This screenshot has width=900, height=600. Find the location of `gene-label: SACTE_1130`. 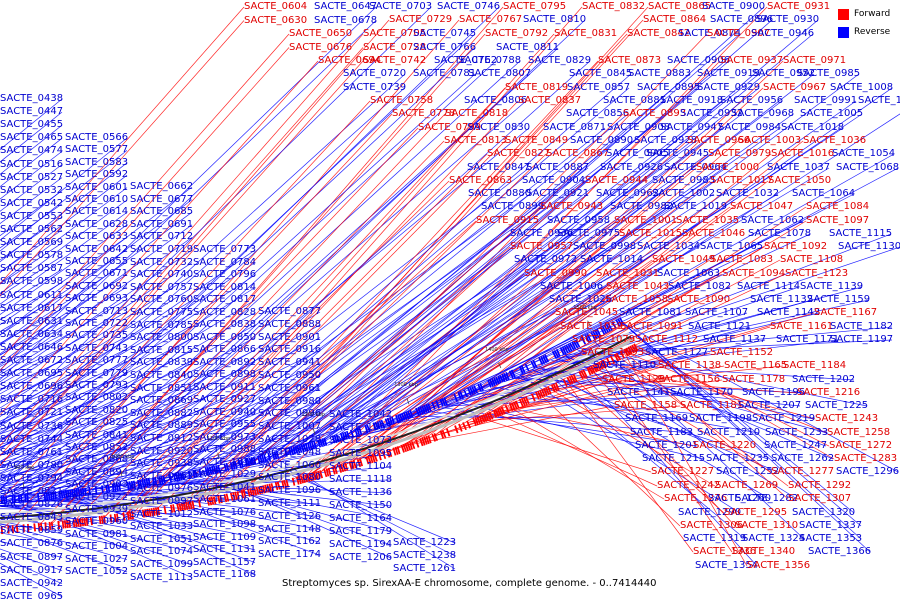

gene-label: SACTE_1130 is located at coordinates (869, 246).